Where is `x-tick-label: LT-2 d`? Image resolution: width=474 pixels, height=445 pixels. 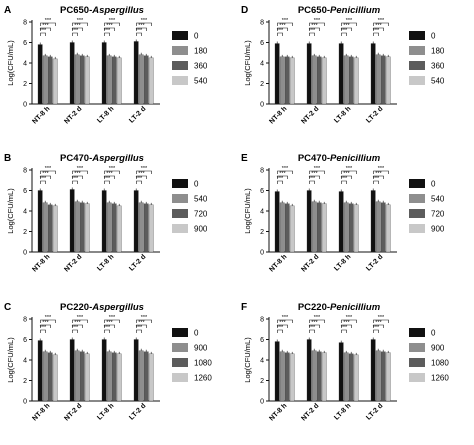
x-tick-label: LT-2 d is located at coordinates (137, 411).